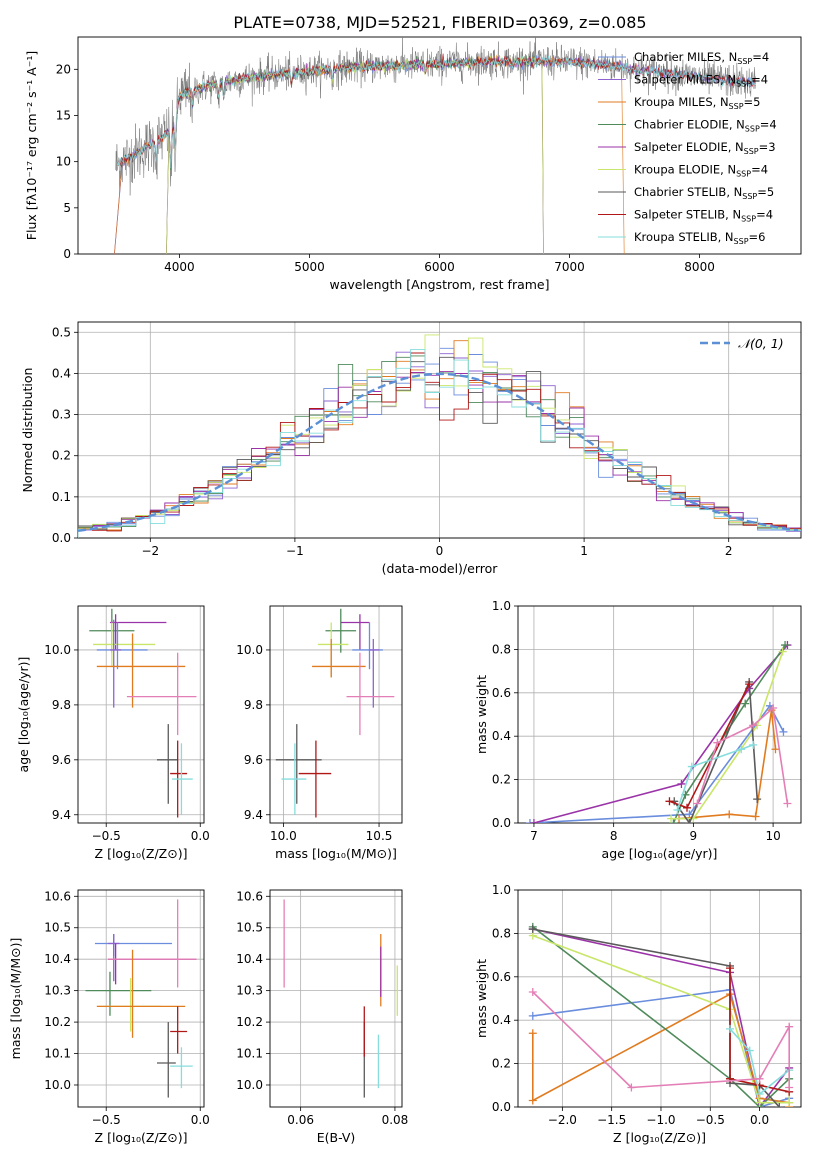  I want to click on y-tick-label: 10.5, so click(249, 928).